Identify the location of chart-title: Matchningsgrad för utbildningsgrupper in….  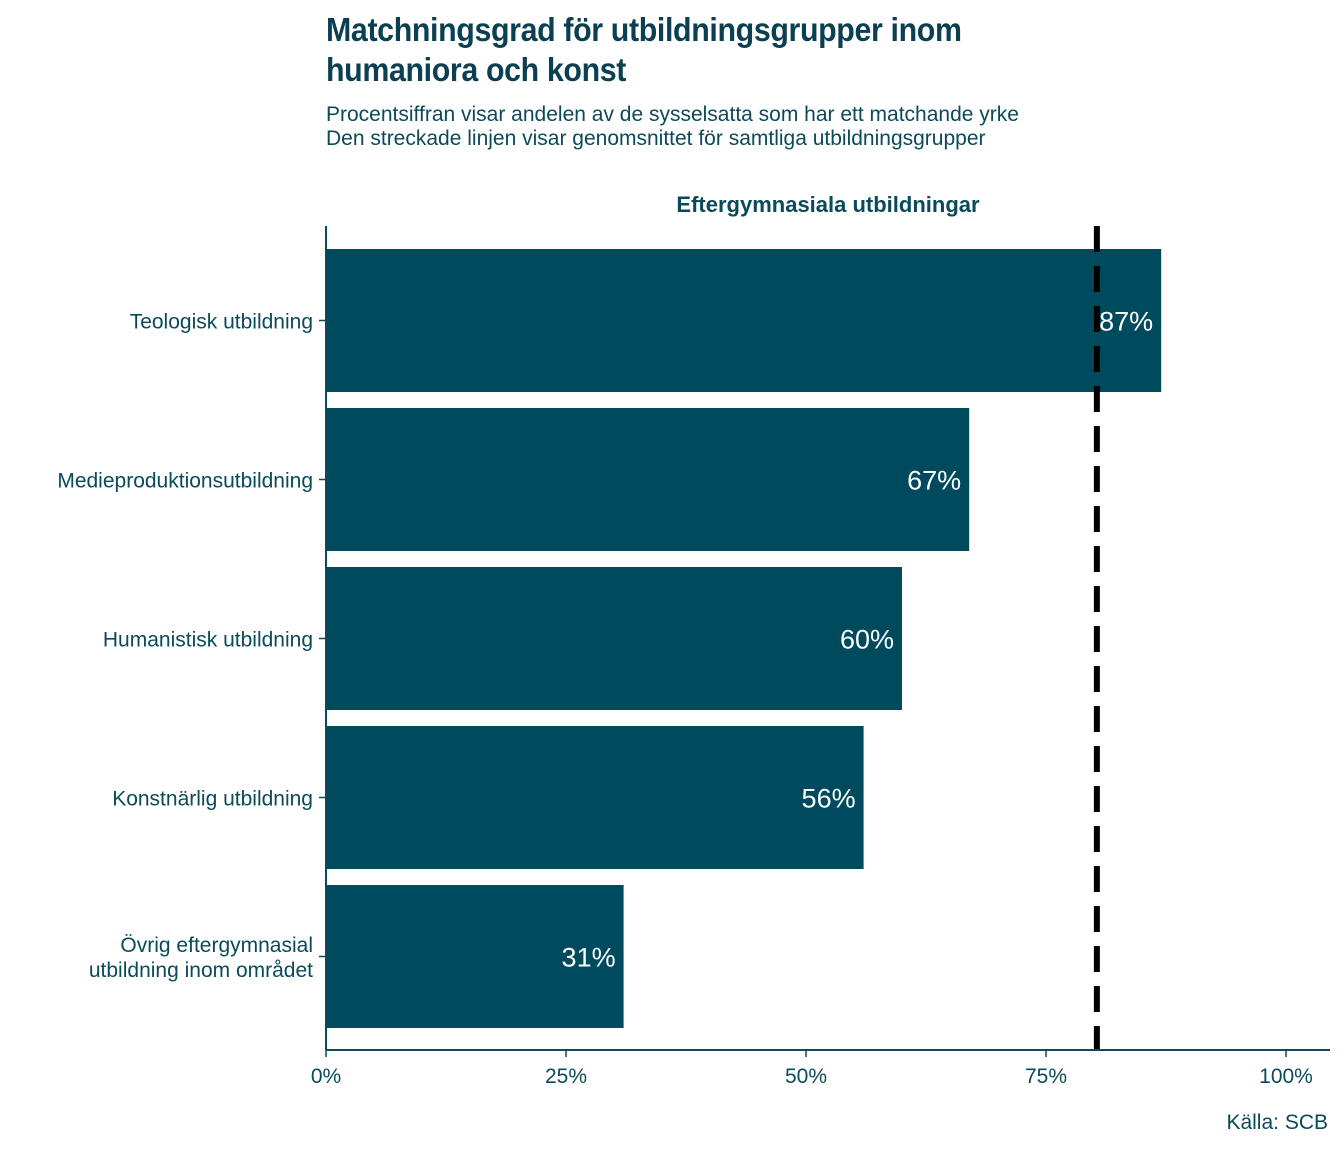
(657, 50).